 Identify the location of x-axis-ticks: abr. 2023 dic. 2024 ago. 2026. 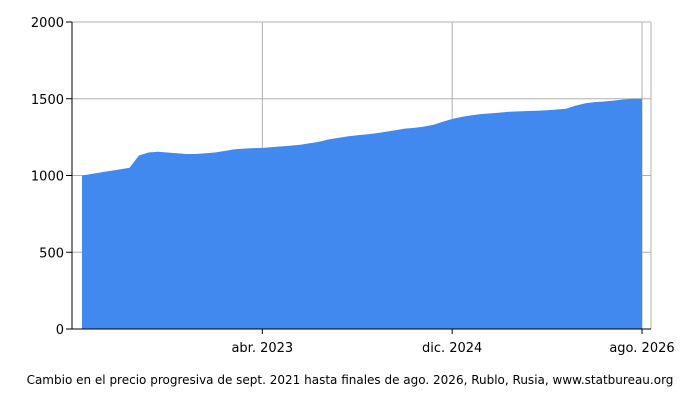
(453, 342).